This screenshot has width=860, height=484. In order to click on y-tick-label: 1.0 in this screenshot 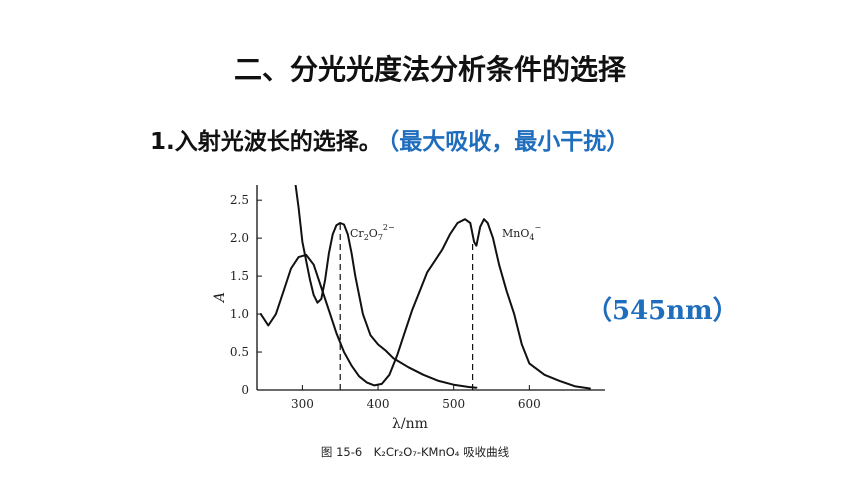, I will do `click(239, 314)`.